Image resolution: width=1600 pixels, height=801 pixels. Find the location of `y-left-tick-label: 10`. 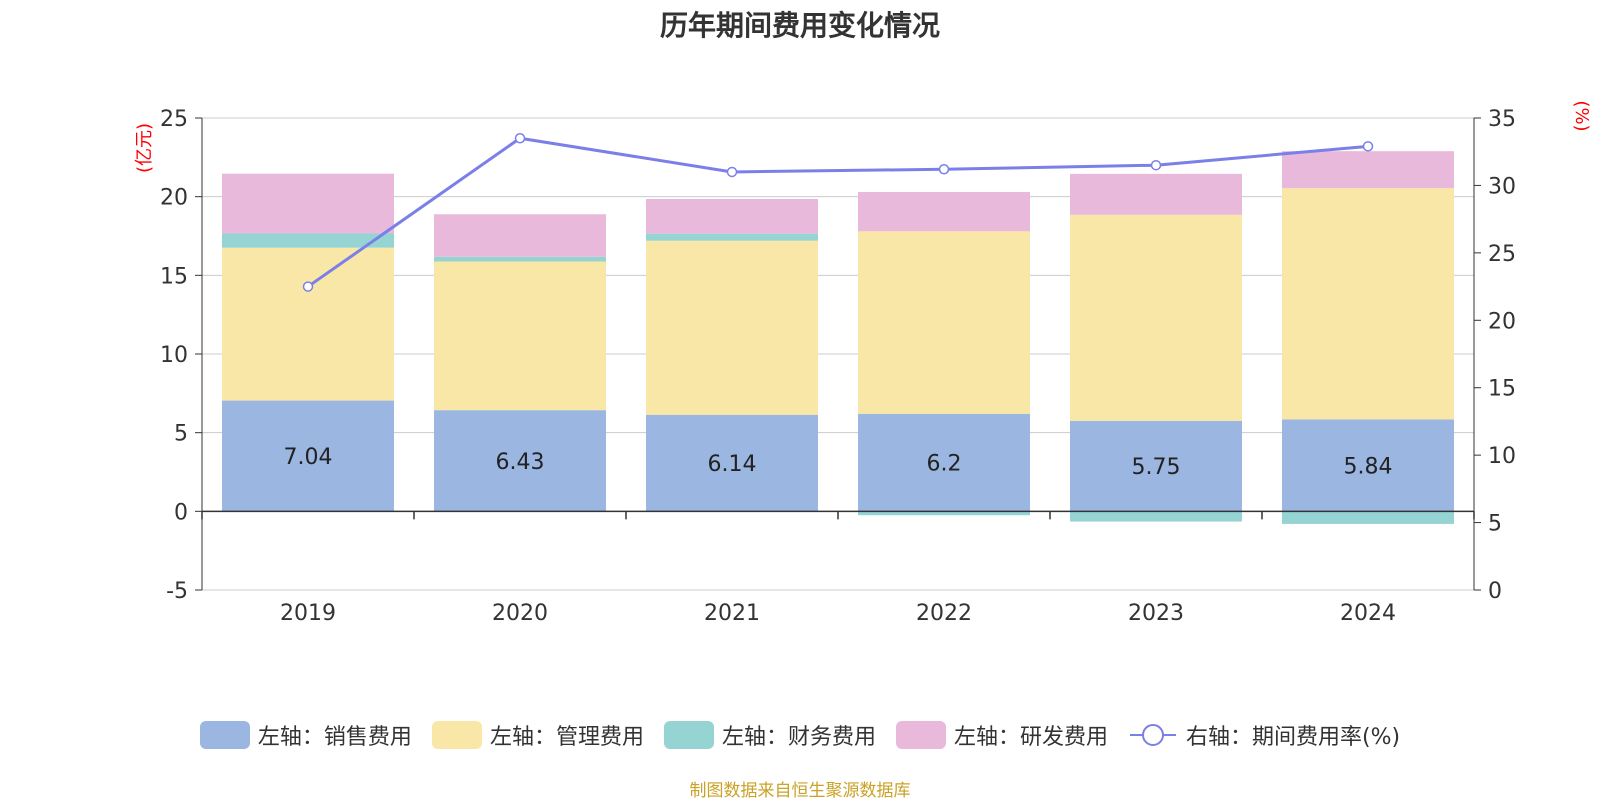

y-left-tick-label: 10 is located at coordinates (174, 355).